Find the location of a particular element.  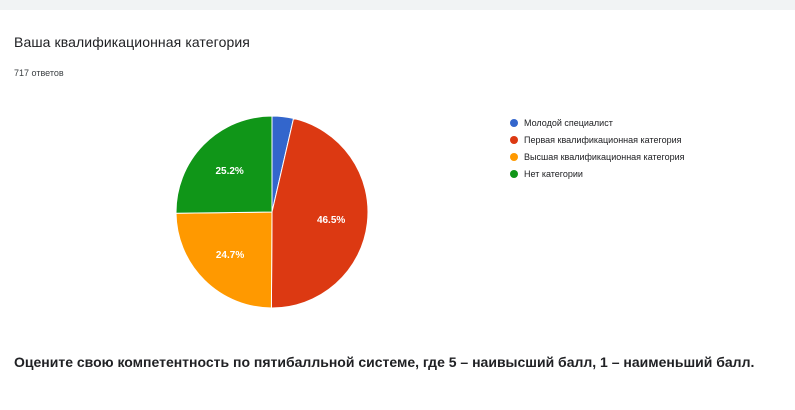

label-highest-category: 24.7% is located at coordinates (230, 255).